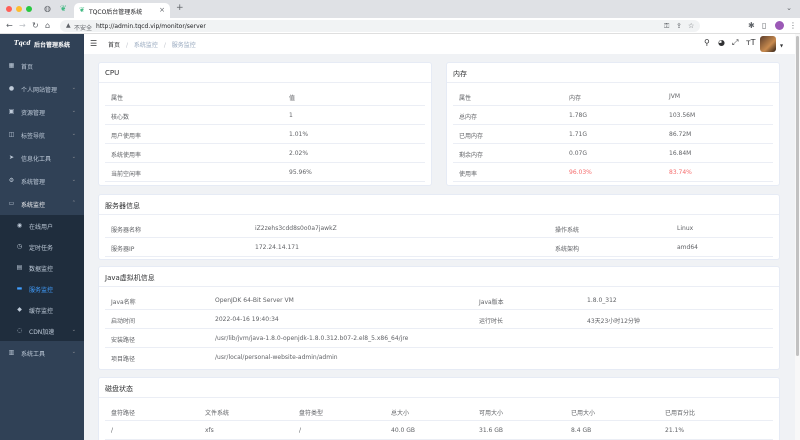  What do you see at coordinates (751, 42) in the screenshot?
I see `font-size-icon: ᴛT` at bounding box center [751, 42].